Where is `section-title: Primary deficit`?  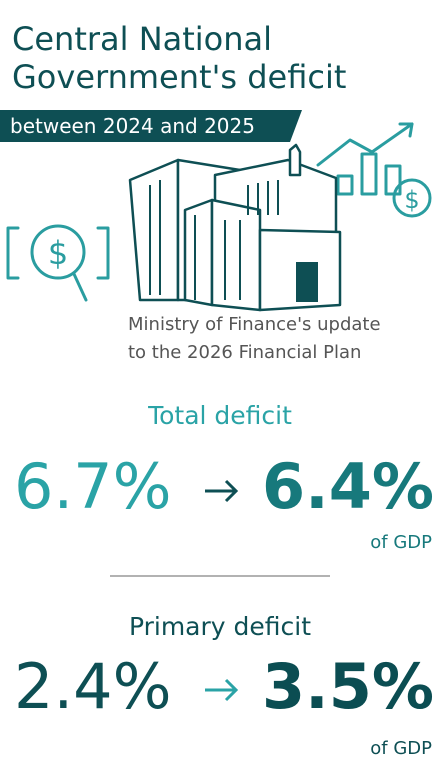
section-title: Primary deficit is located at coordinates (220, 626).